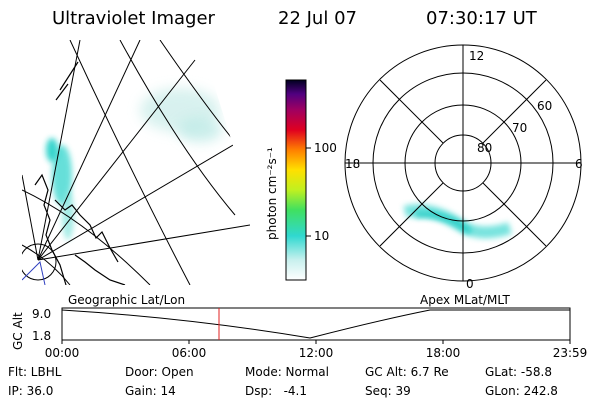  Describe the element at coordinates (443, 353) in the screenshot. I see `x-tick-label: 18:00` at that location.